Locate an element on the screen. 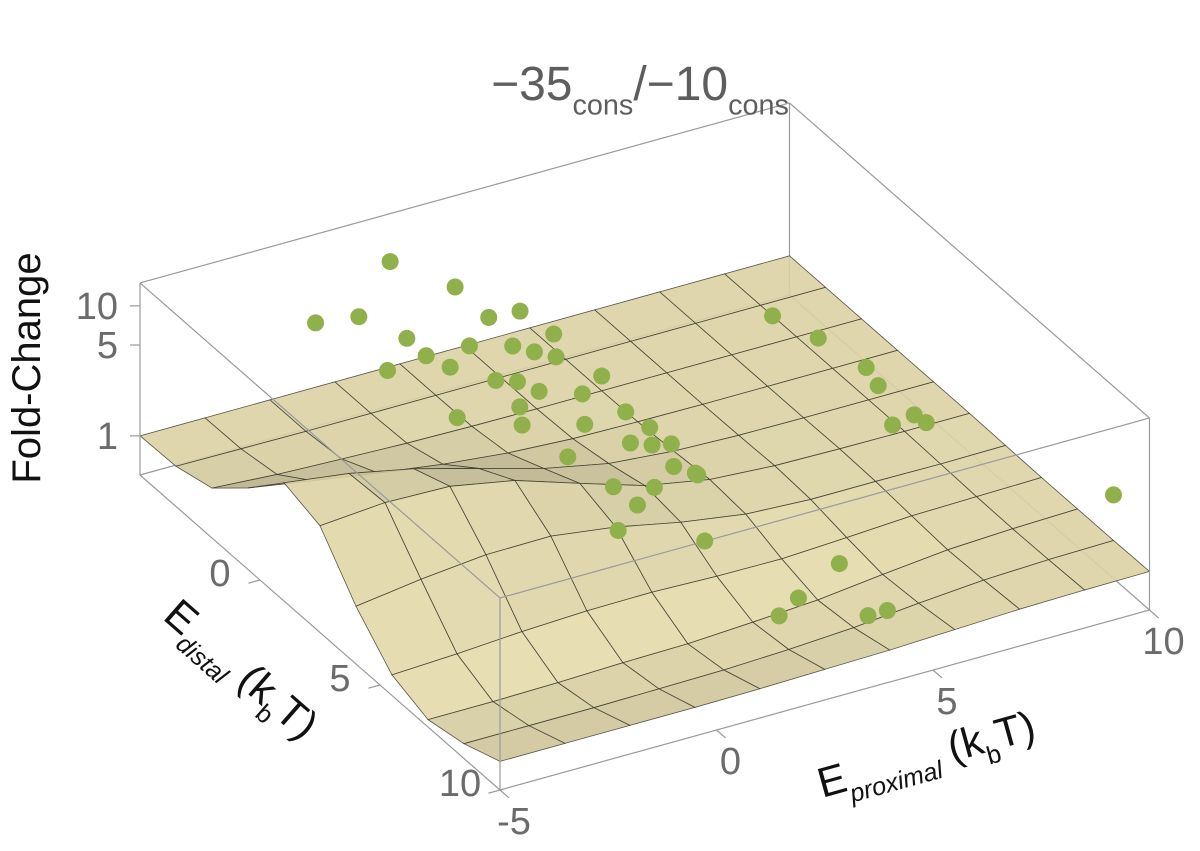 The image size is (1200, 851). chart-title: −35cons/−10cons is located at coordinates (640, 89).